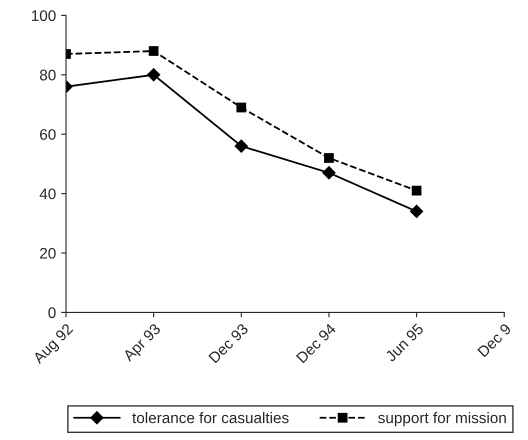  What do you see at coordinates (210, 418) in the screenshot?
I see `legend-label: tolerance for casualties` at bounding box center [210, 418].